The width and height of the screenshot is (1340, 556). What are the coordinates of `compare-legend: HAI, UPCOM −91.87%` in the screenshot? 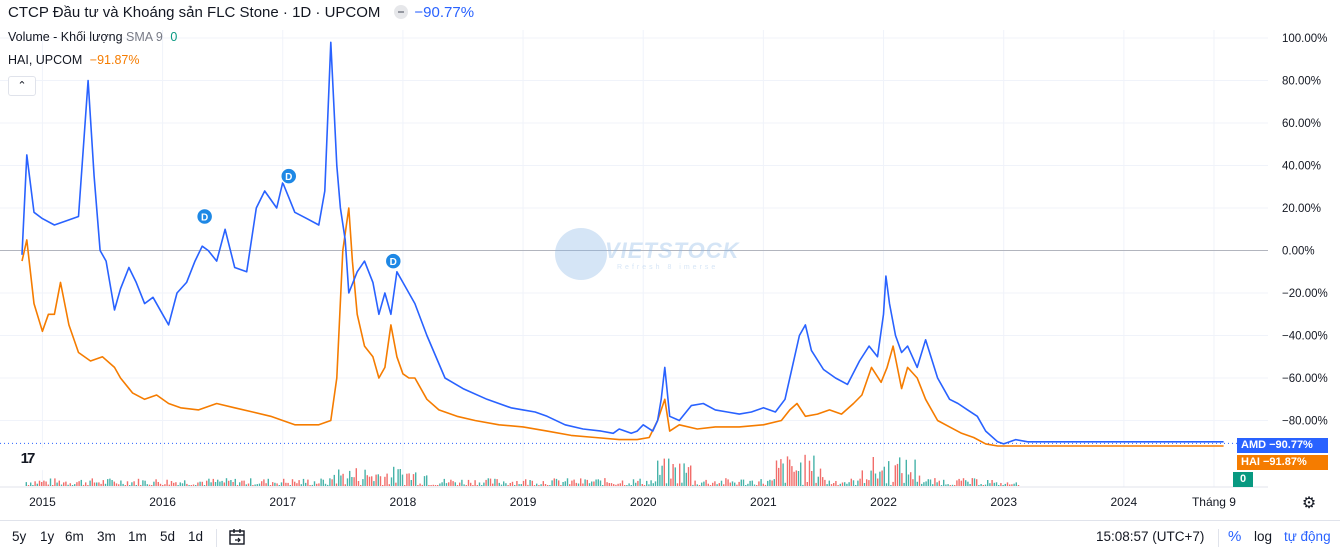 It's located at (74, 60).